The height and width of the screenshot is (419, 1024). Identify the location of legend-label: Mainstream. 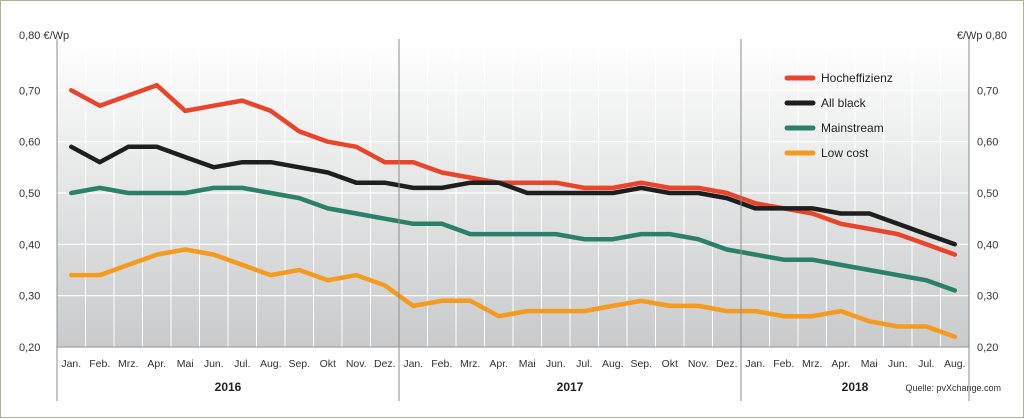
(852, 128).